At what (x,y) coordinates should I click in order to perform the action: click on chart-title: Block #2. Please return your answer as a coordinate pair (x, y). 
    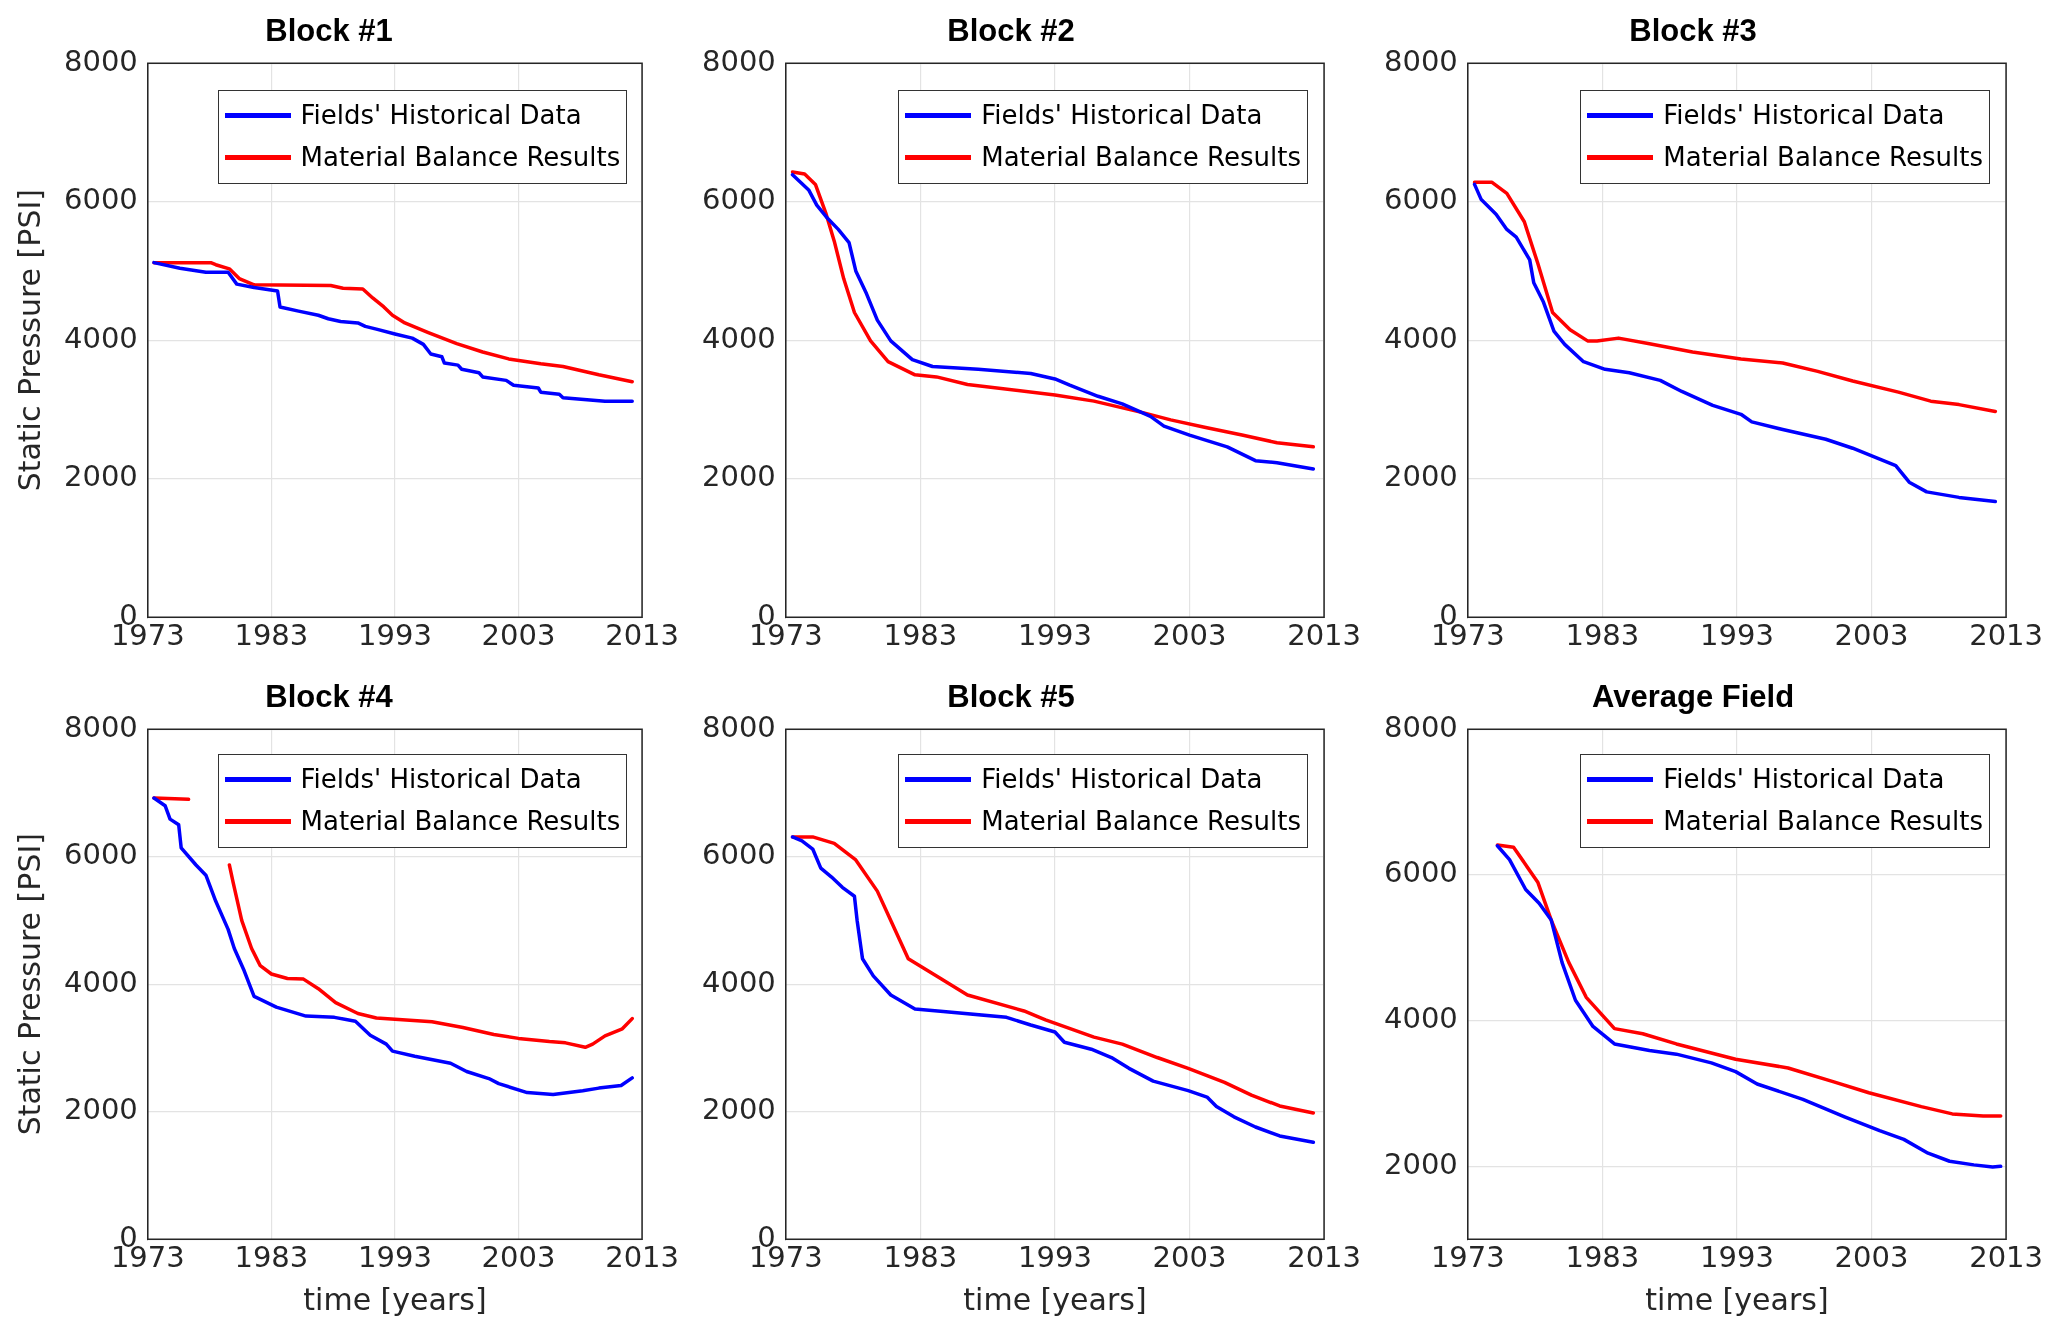
    Looking at the image, I should click on (1011, 31).